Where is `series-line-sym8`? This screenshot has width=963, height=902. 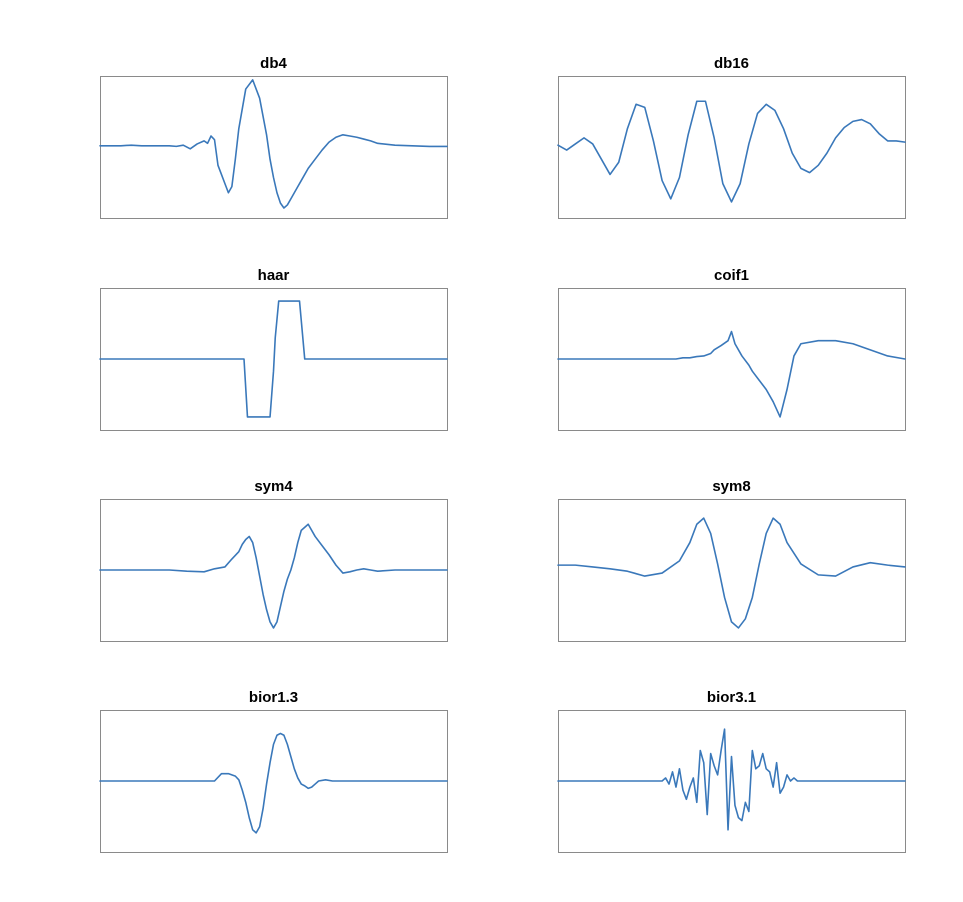
series-line-sym8 is located at coordinates (731, 573).